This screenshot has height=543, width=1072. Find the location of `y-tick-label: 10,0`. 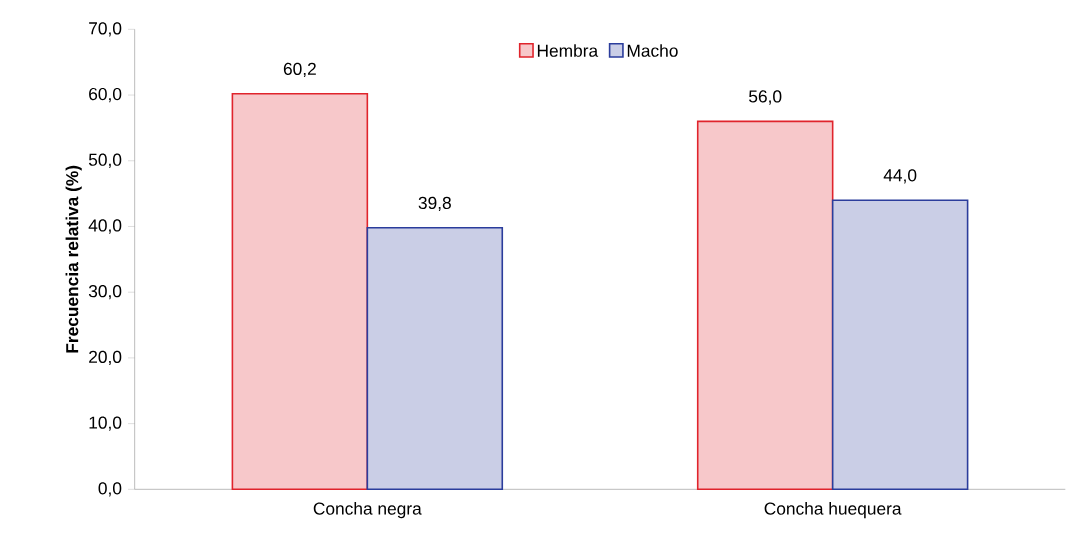

y-tick-label: 10,0 is located at coordinates (105, 423).